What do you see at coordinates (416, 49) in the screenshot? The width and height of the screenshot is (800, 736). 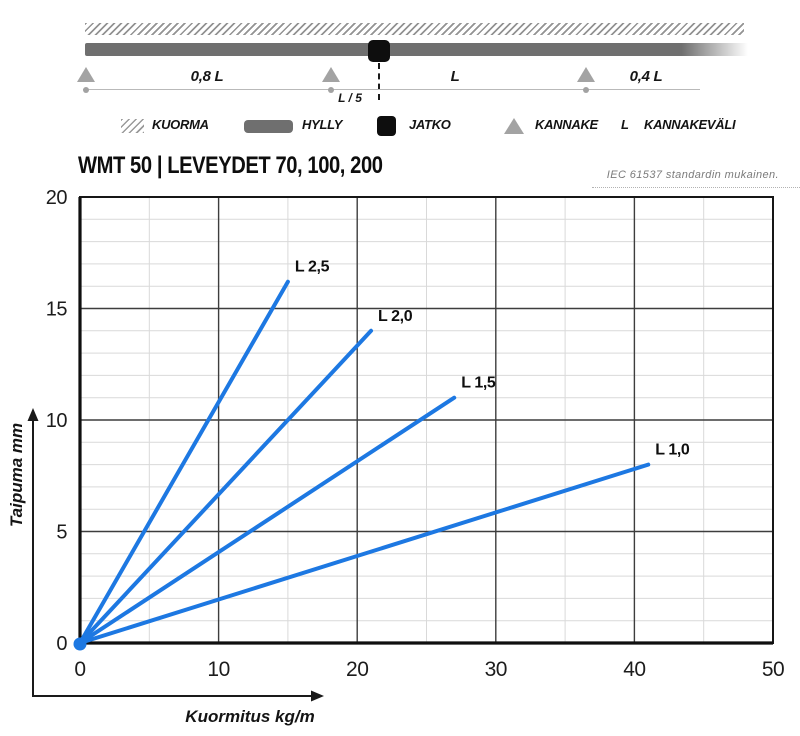 I see `shelf-bar` at bounding box center [416, 49].